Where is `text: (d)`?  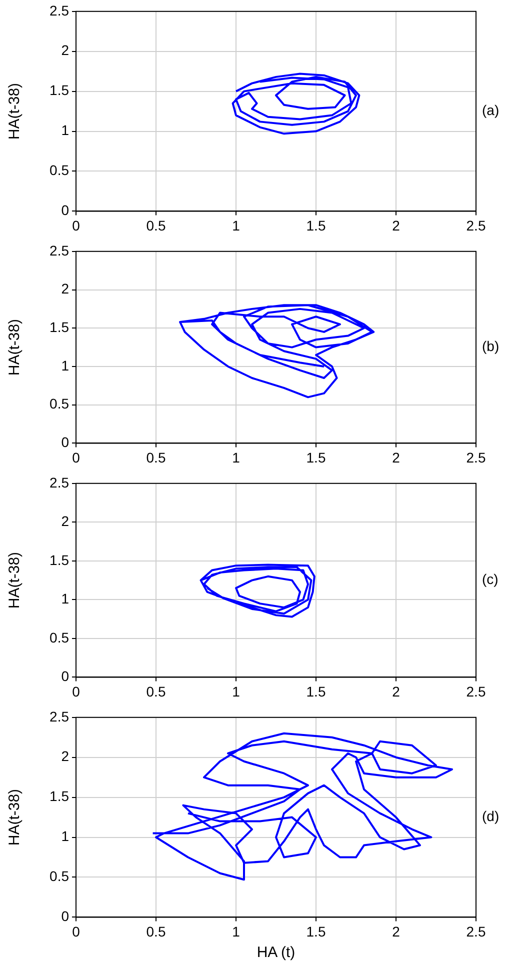 text: (d) is located at coordinates (491, 816).